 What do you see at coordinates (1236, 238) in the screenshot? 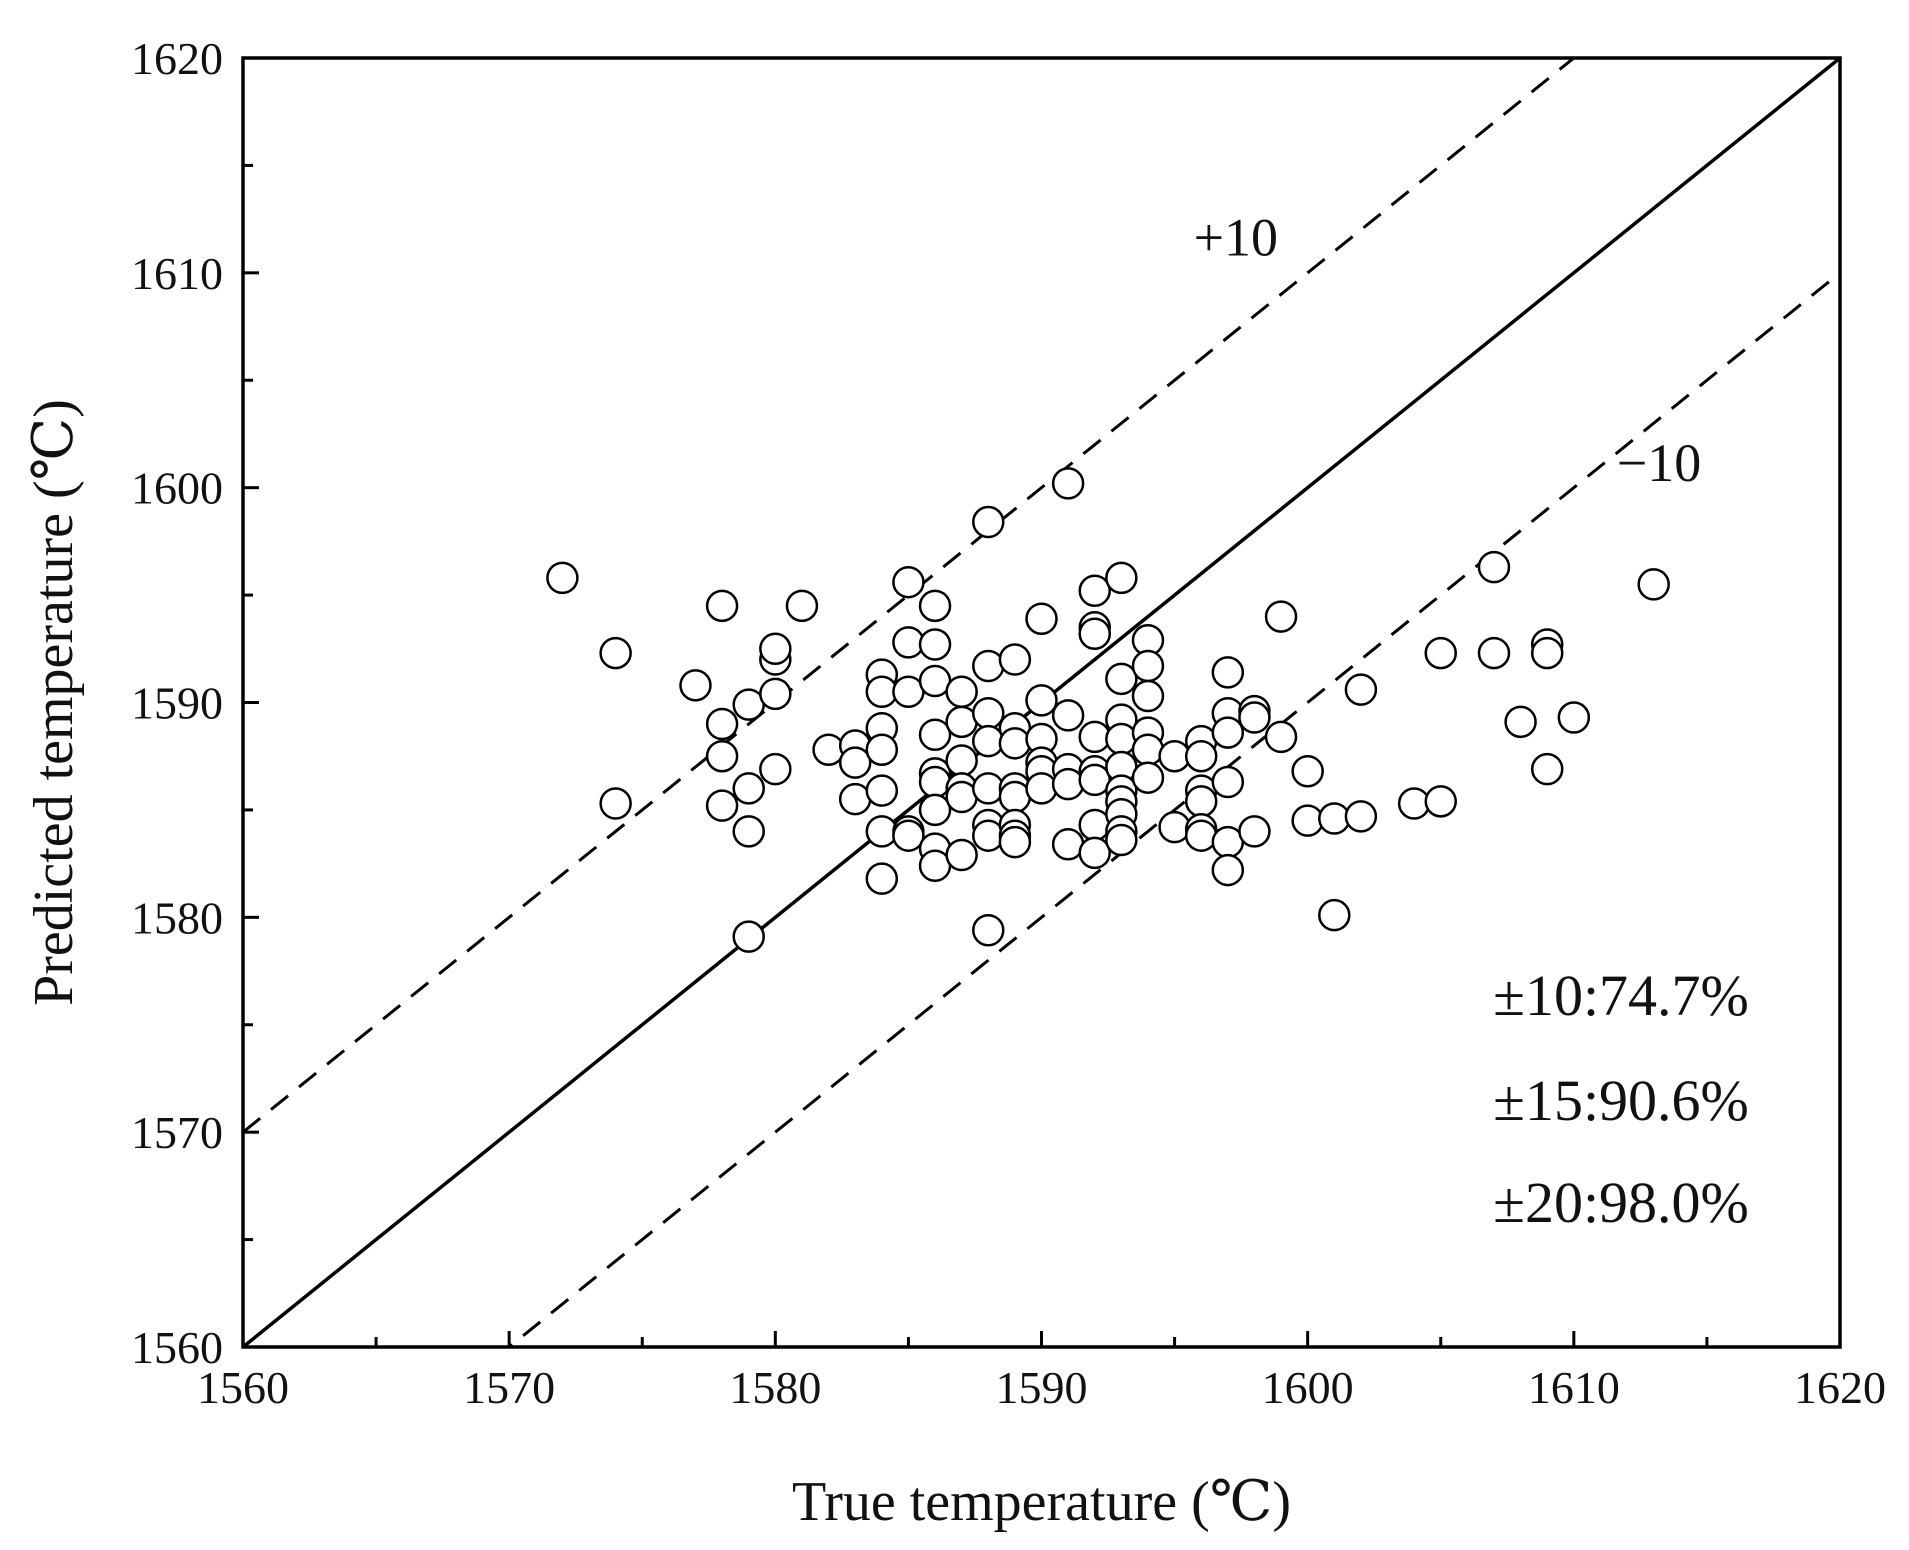
I see `plus-10-label: +10` at bounding box center [1236, 238].